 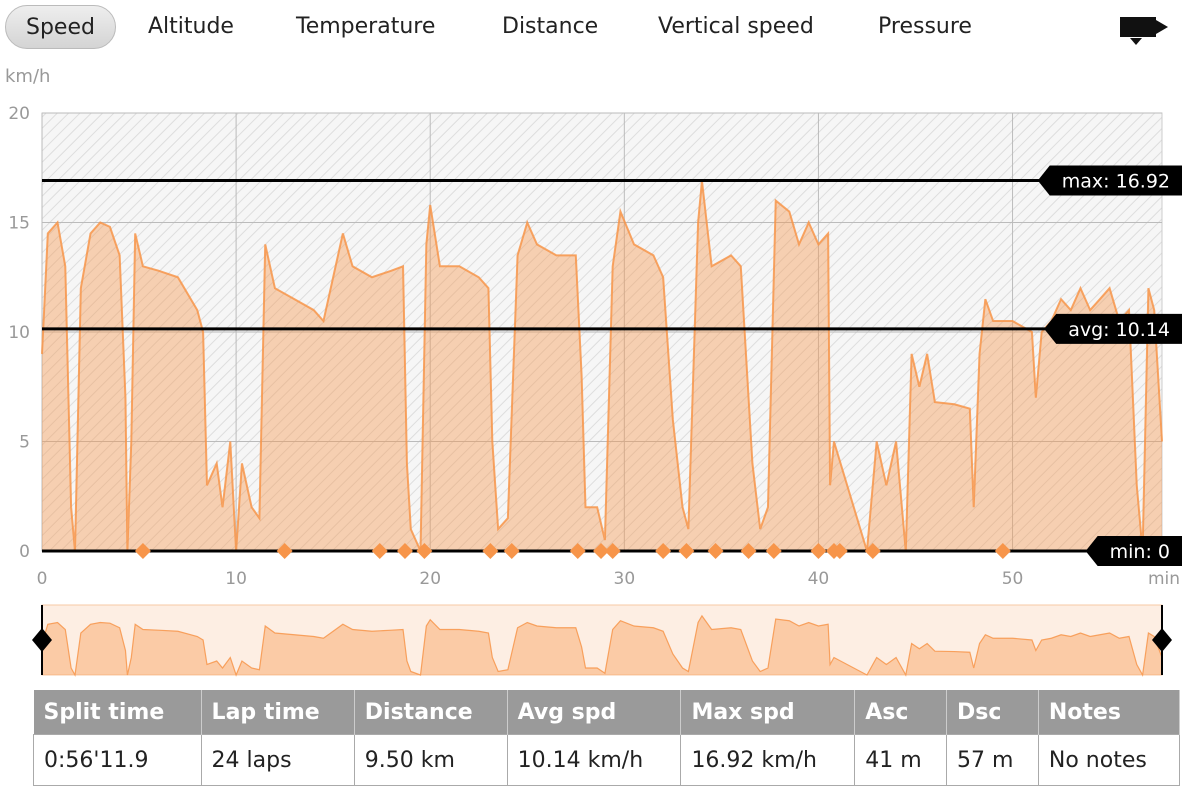 What do you see at coordinates (625, 579) in the screenshot?
I see `x-tick-label: 30` at bounding box center [625, 579].